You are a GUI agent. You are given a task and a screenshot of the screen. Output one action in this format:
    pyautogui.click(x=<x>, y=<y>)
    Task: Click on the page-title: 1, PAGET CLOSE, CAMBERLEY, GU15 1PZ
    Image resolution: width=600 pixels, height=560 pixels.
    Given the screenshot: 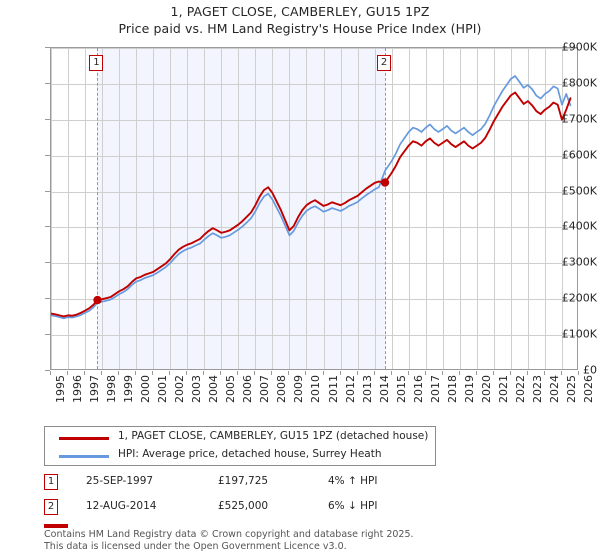 What is the action you would take?
    pyautogui.click(x=300, y=11)
    